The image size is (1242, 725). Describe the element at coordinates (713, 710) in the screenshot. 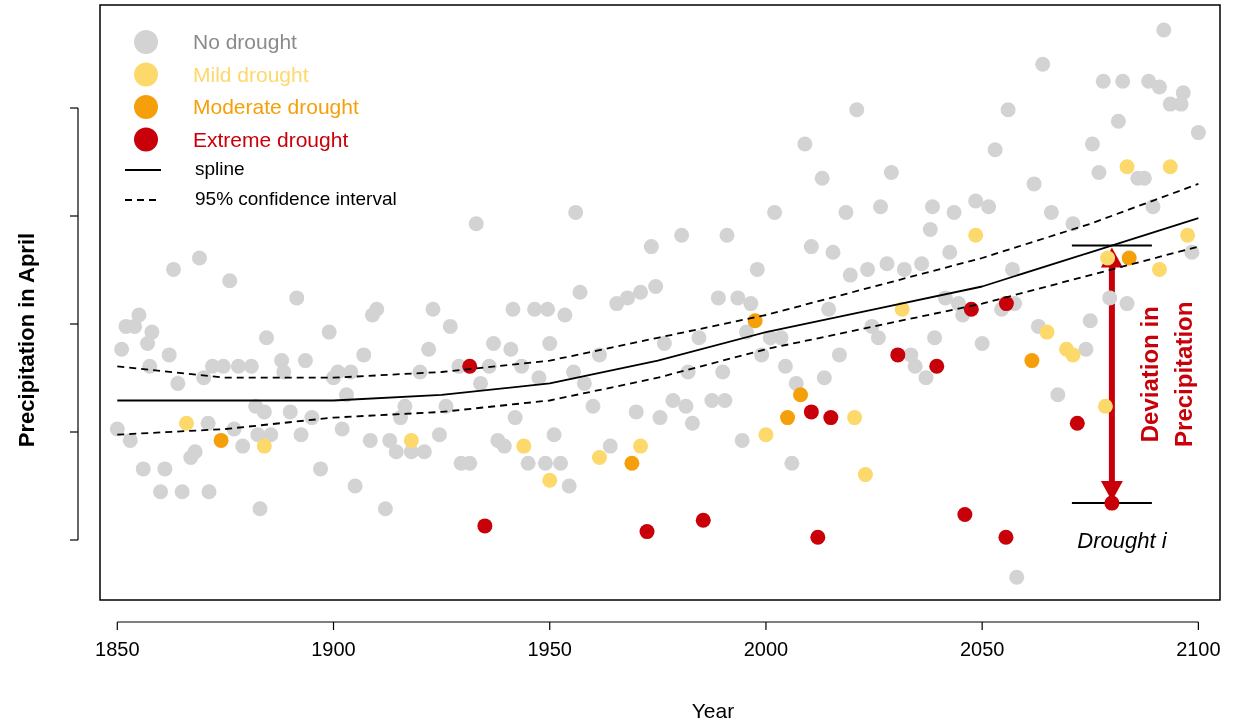

I see `x-axis-title: Year` at that location.